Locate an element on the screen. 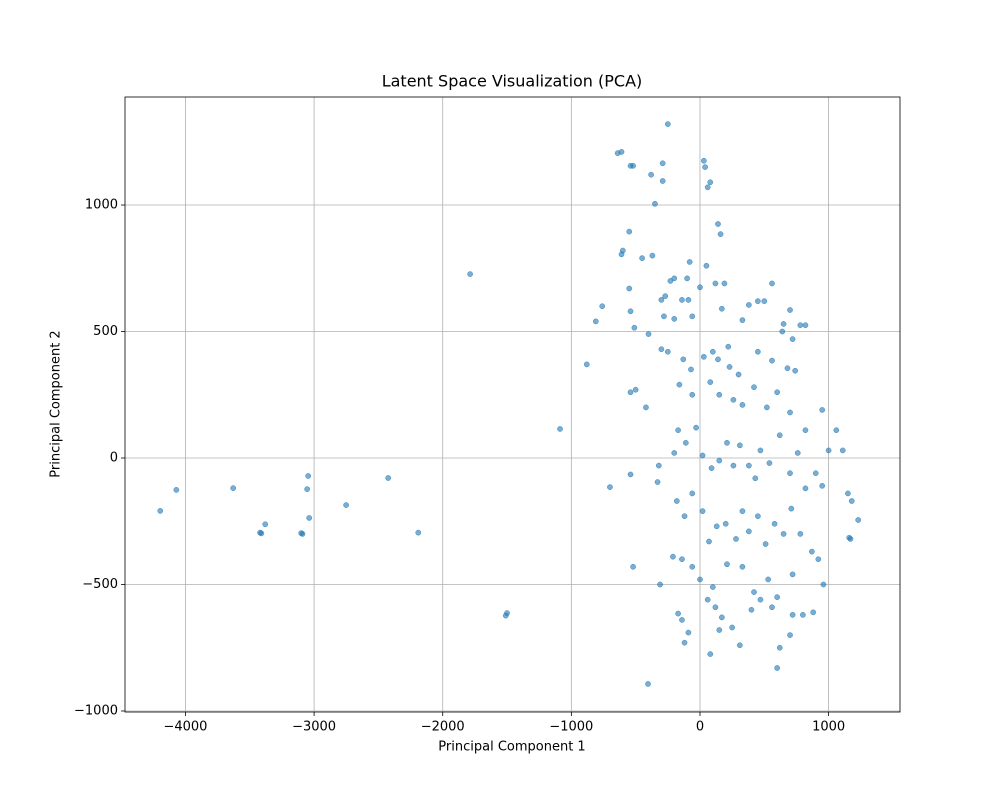 The height and width of the screenshot is (800, 1000). x-tick-label: −1000 is located at coordinates (571, 727).